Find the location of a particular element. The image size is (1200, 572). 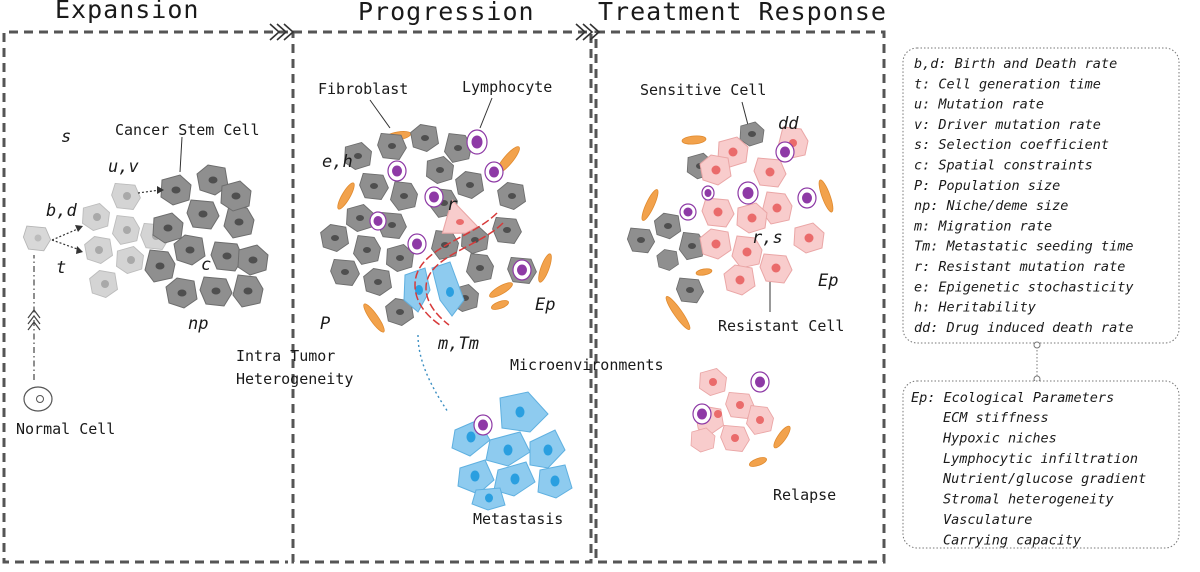

progression-pink-cells is located at coordinates (460, 216).